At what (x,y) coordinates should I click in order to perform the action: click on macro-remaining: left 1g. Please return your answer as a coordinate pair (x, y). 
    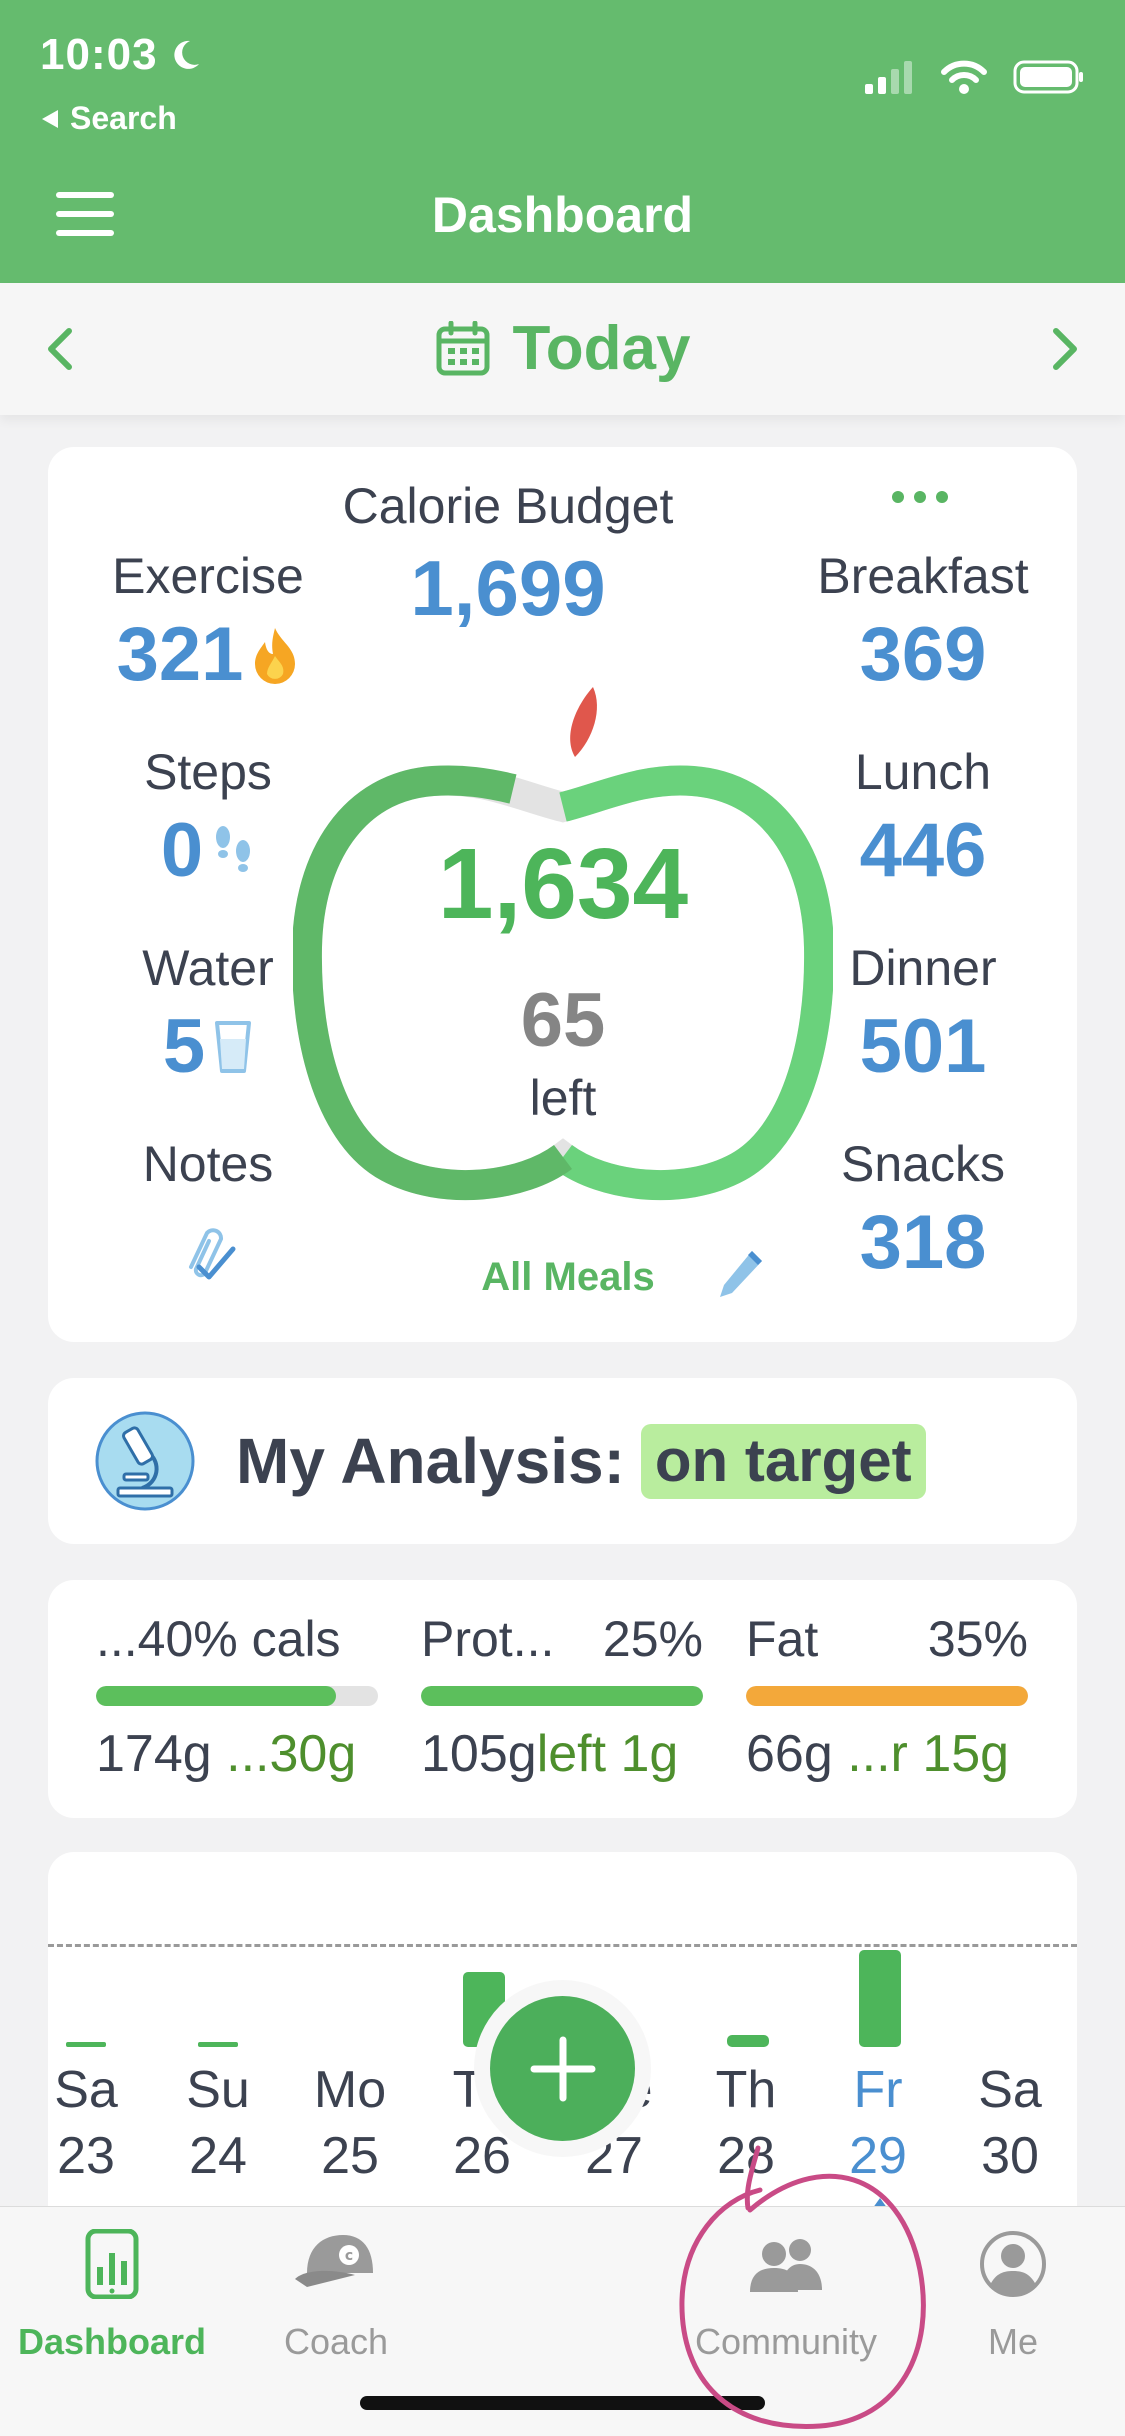
    Looking at the image, I should click on (607, 1754).